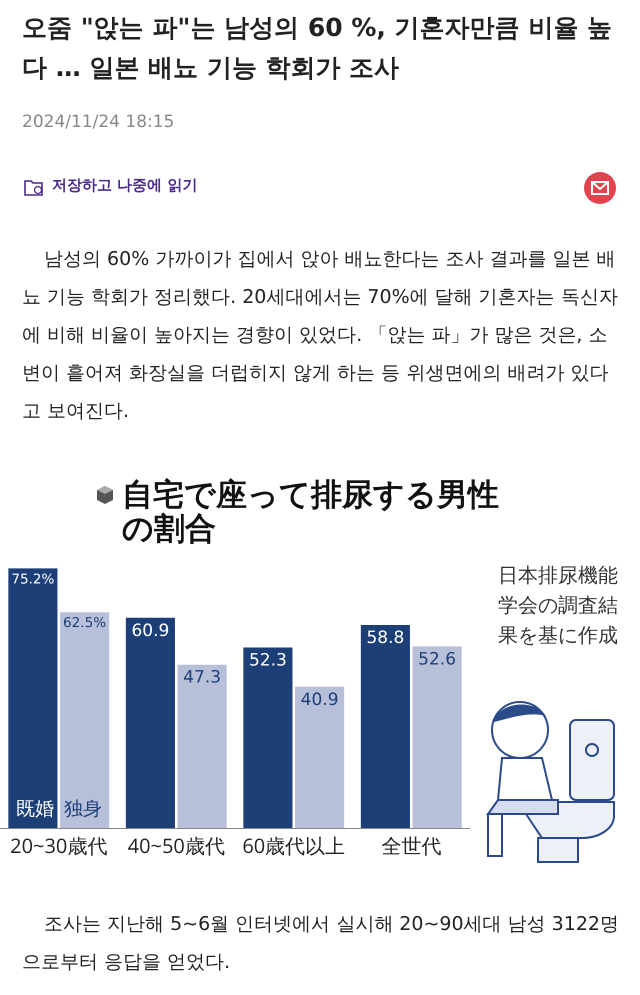 This screenshot has width=640, height=995. I want to click on x-tick-label: 20~30歳代, so click(59, 845).